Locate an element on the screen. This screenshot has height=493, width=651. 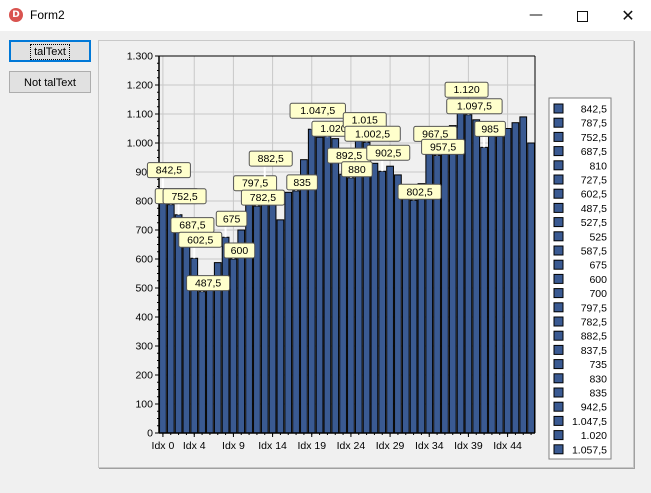
annotation-label: 882,5 is located at coordinates (271, 159).